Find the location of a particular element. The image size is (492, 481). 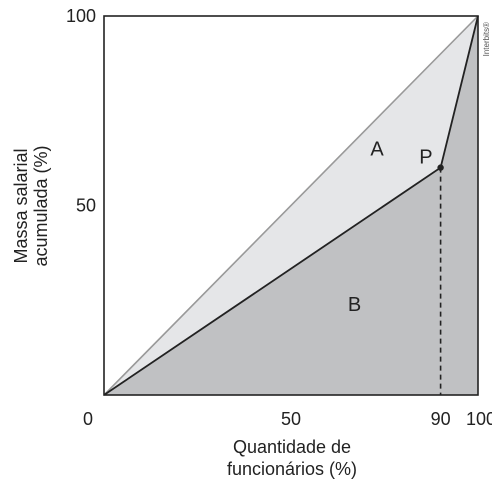

y-tick-label-100: 100 is located at coordinates (81, 16).